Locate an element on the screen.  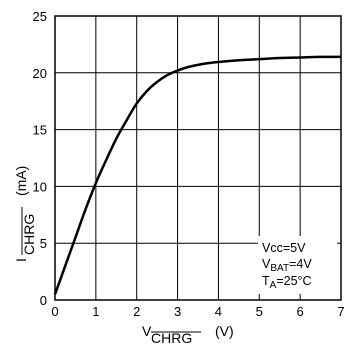
x-tick-label: 6 is located at coordinates (300, 311).